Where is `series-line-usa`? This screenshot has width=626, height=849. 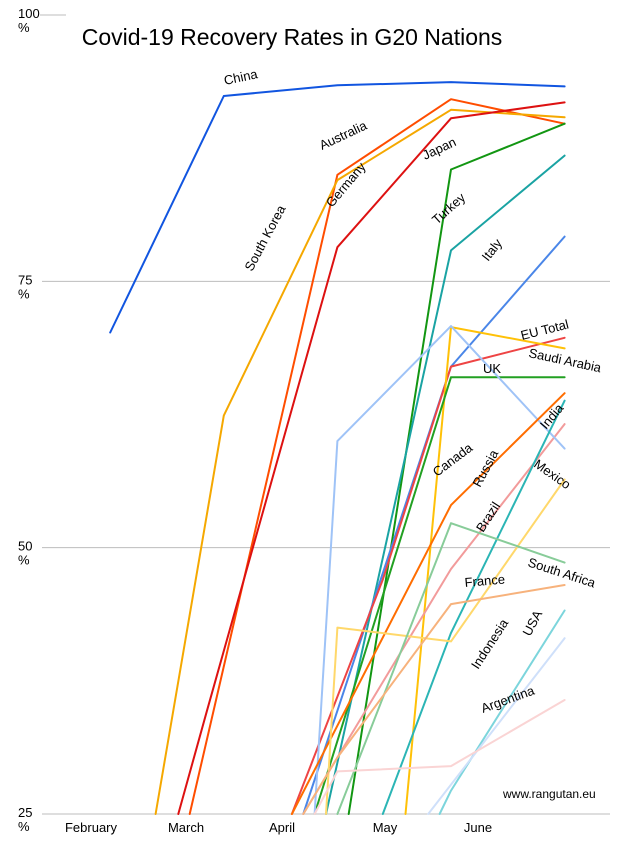 series-line-usa is located at coordinates (496, 726).